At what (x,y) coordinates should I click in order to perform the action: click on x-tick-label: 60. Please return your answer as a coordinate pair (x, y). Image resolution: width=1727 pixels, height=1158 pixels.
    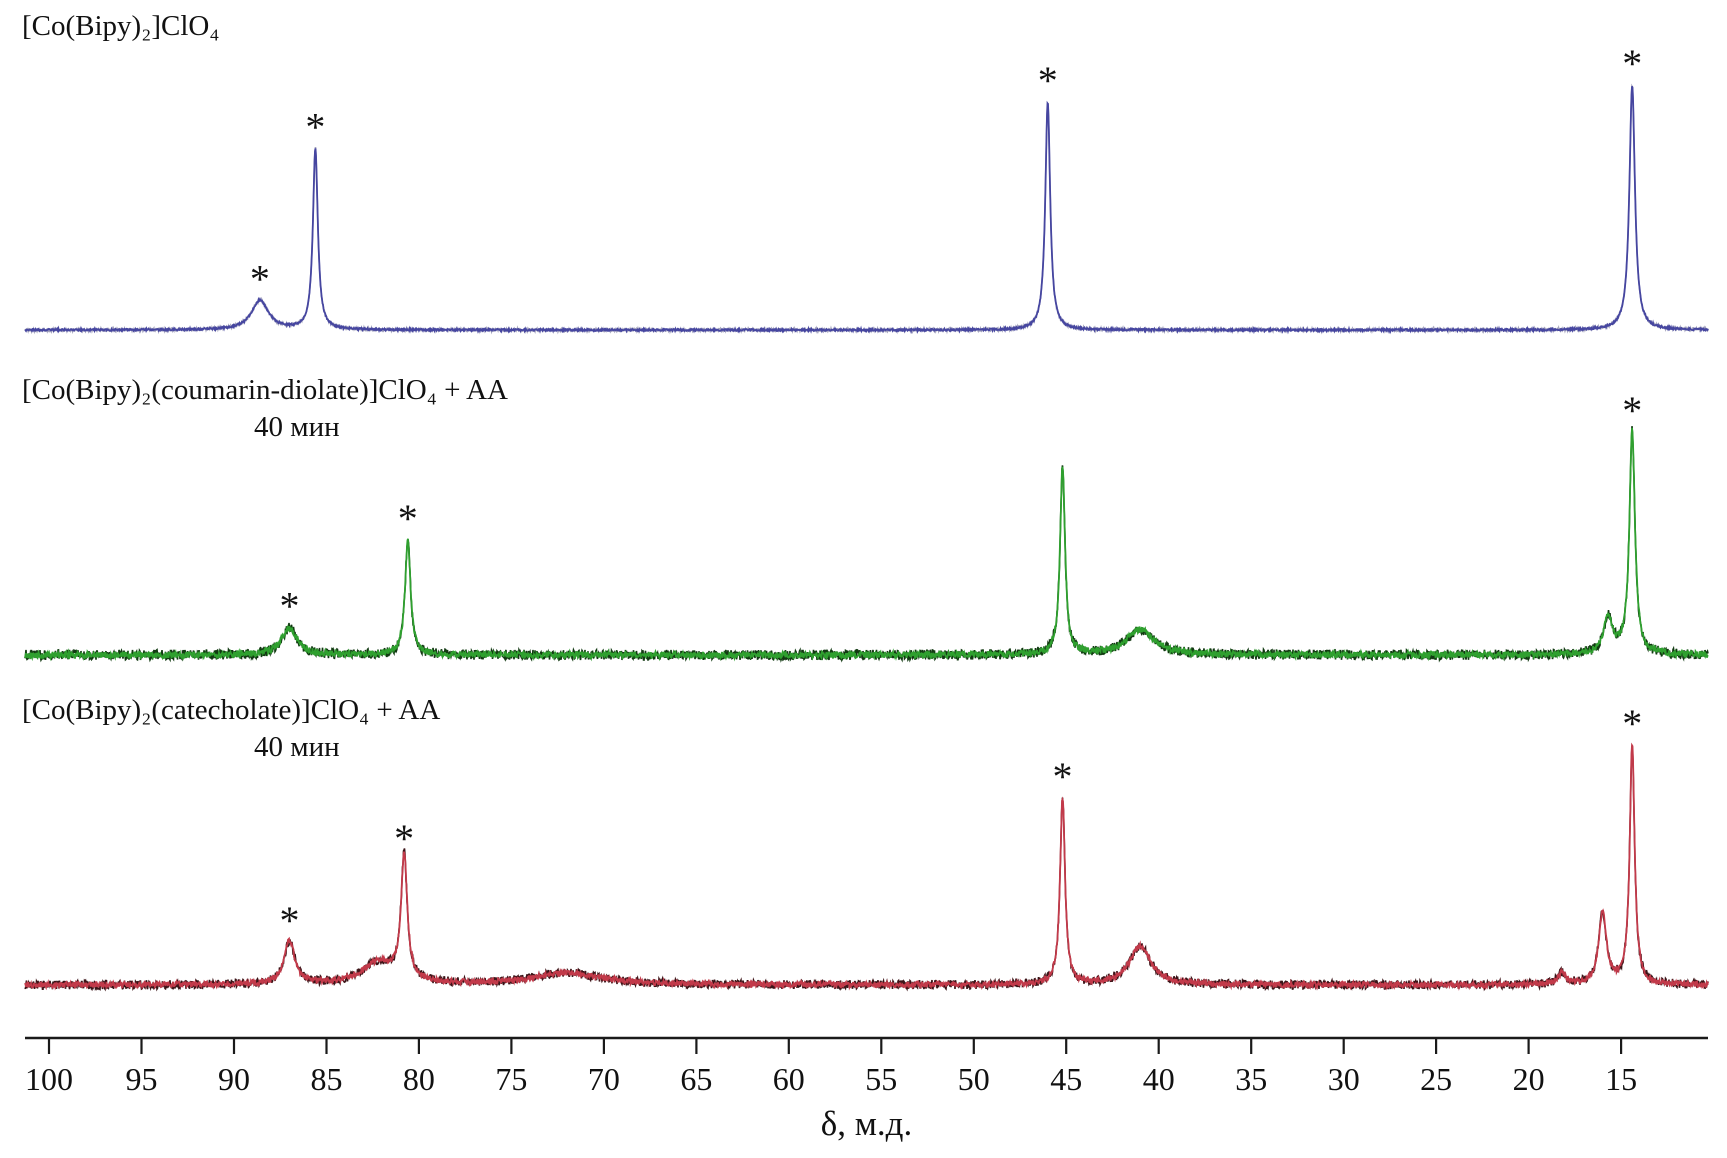
    Looking at the image, I should click on (789, 1079).